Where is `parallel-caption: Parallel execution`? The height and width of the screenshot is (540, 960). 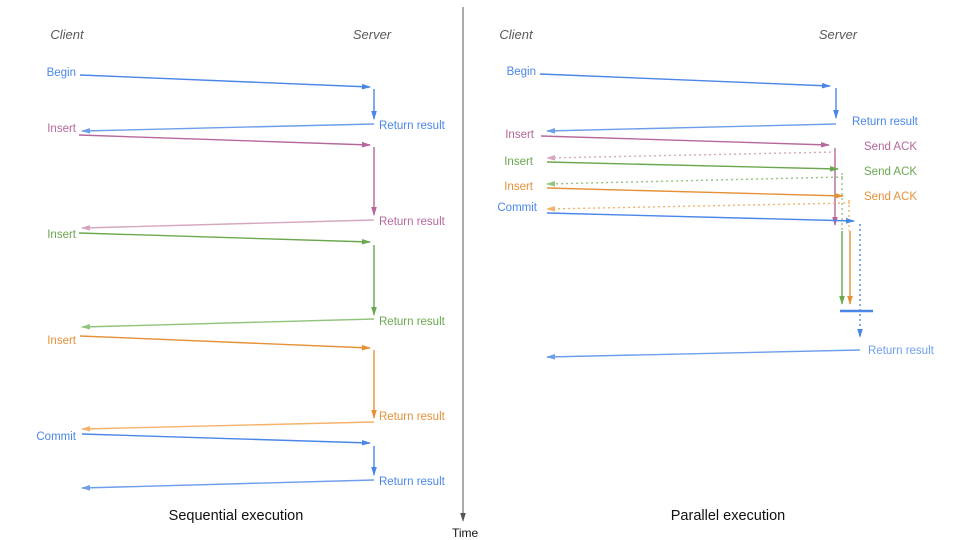 parallel-caption: Parallel execution is located at coordinates (728, 516).